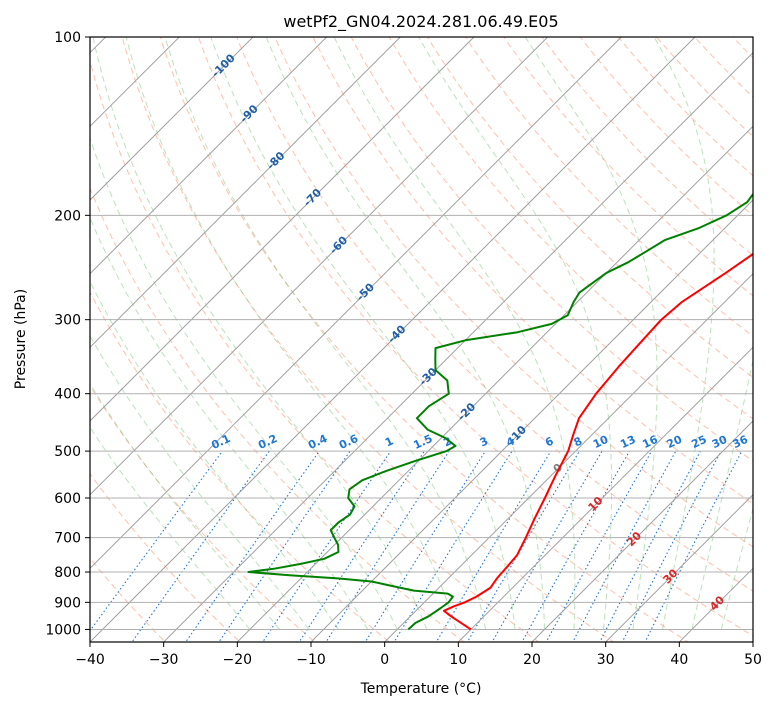  Describe the element at coordinates (384, 660) in the screenshot. I see `x-tick-label: 0` at that location.